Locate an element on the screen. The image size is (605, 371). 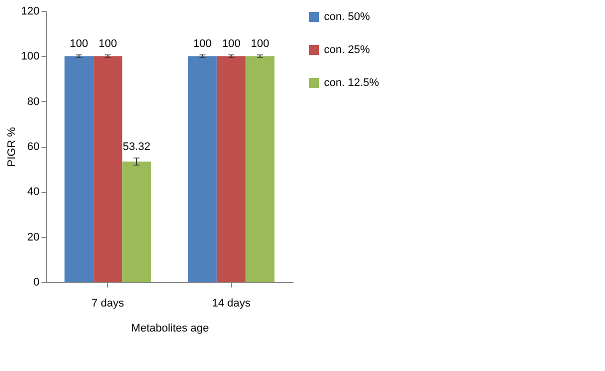
y-tick-label: 80 is located at coordinates (33, 102).